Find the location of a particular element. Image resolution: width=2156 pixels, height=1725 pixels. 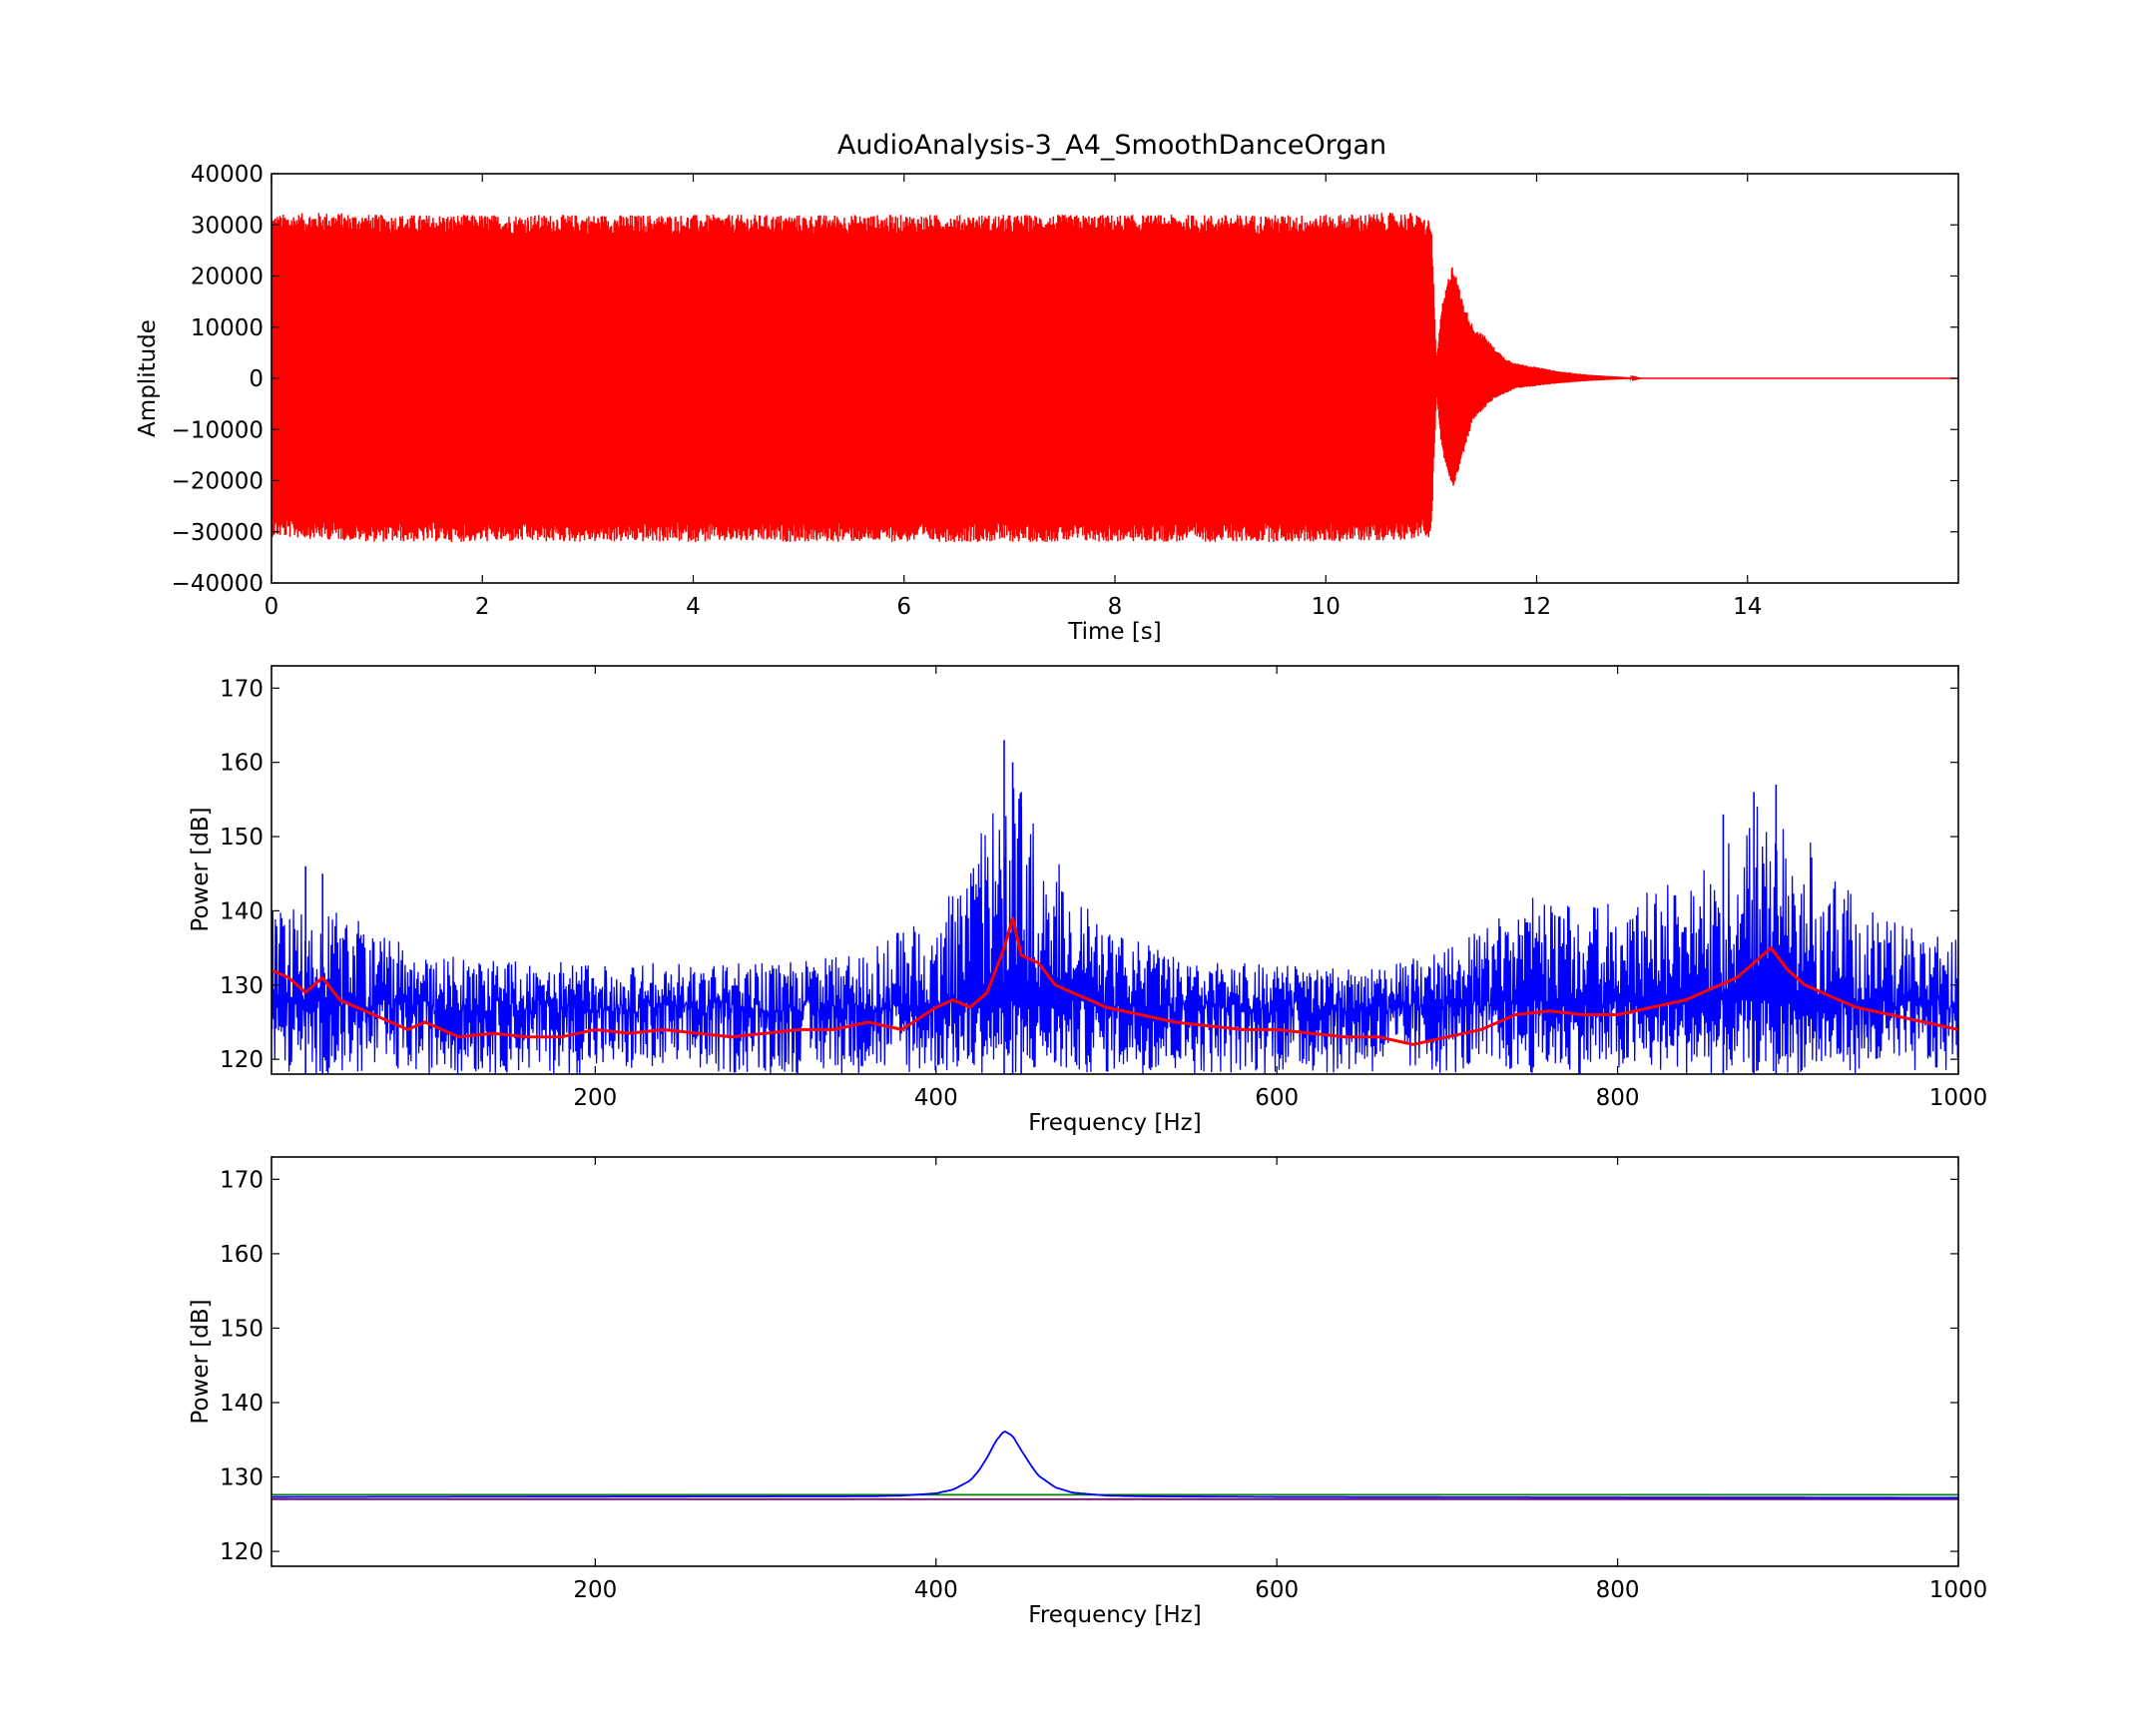

spectrum-y-tick-label: 170 is located at coordinates (242, 689).